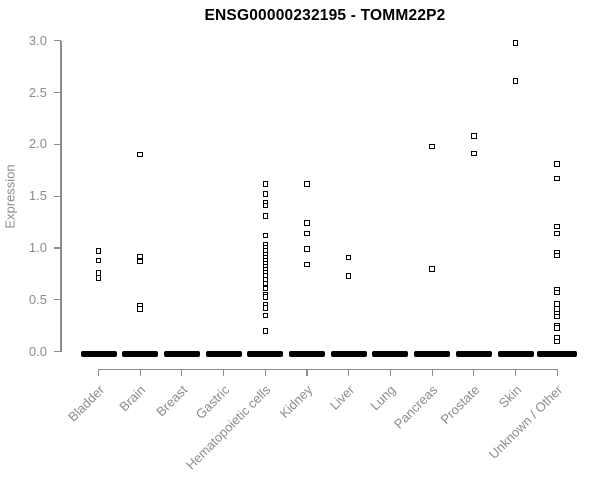 Image resolution: width=600 pixels, height=500 pixels. I want to click on y-tick-label: 1.0, so click(37, 248).